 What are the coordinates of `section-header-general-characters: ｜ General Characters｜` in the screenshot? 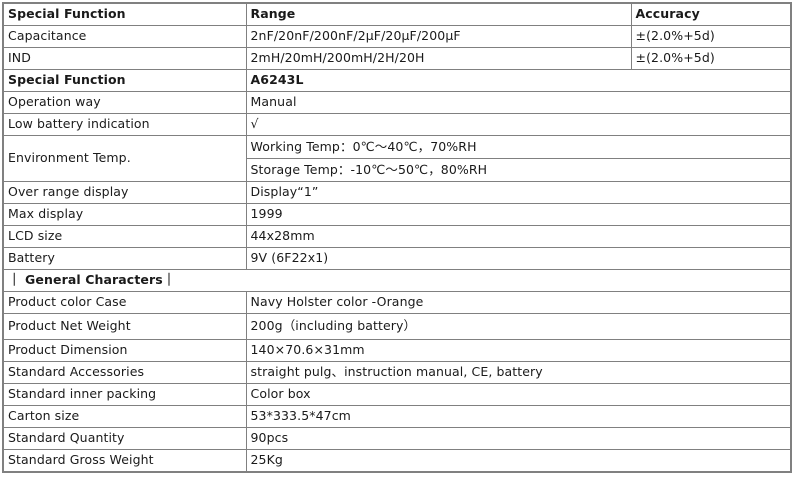 It's located at (397, 280).